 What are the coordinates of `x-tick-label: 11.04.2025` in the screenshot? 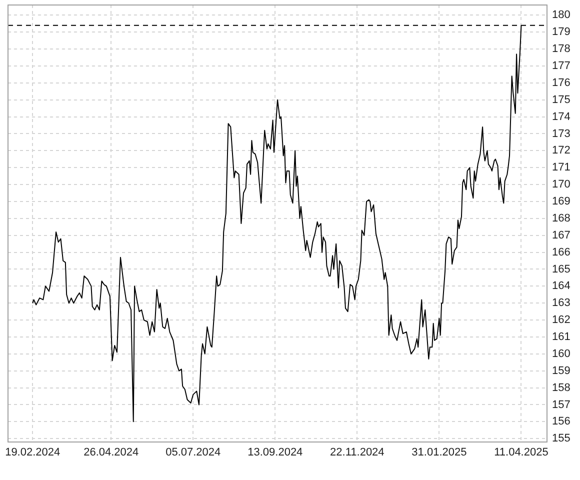 It's located at (521, 452).